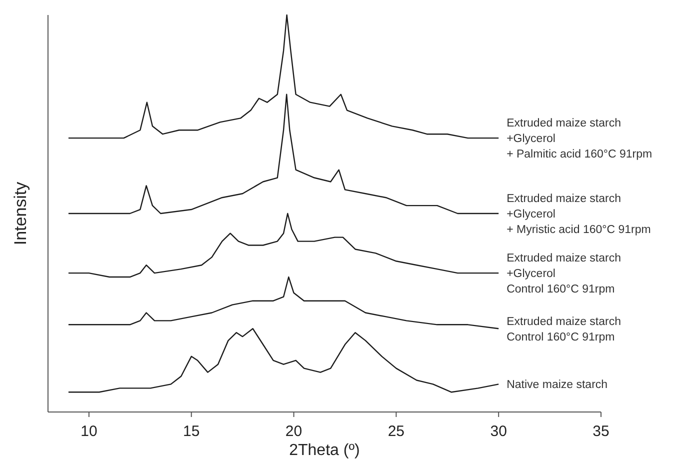 This screenshot has height=461, width=676. What do you see at coordinates (20, 213) in the screenshot?
I see `y-axis-title: Intensity` at bounding box center [20, 213].